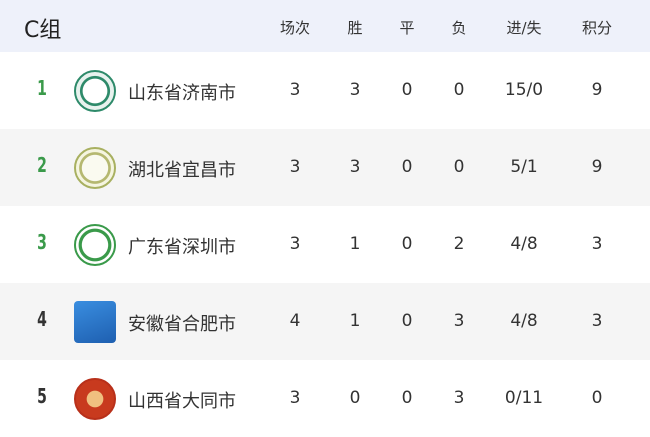 The height and width of the screenshot is (437, 650). What do you see at coordinates (407, 28) in the screenshot?
I see `col-drawn: 平` at bounding box center [407, 28].